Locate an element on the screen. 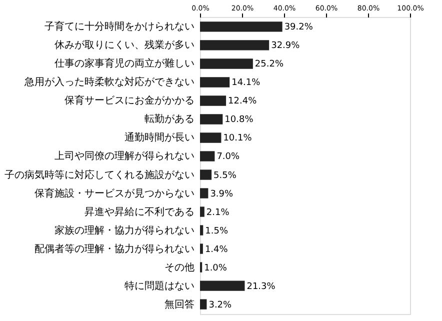 This screenshot has width=442, height=321. data-label: 12.4% is located at coordinates (243, 101).